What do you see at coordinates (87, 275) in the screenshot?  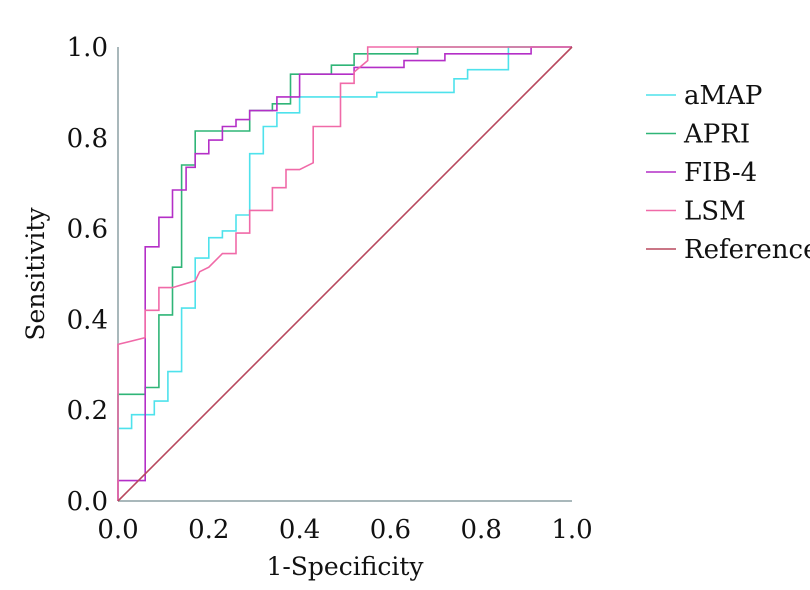 I see `y-tick-labels: 0.0 0.2 0.4 0.6 0.8 1.0` at bounding box center [87, 275].